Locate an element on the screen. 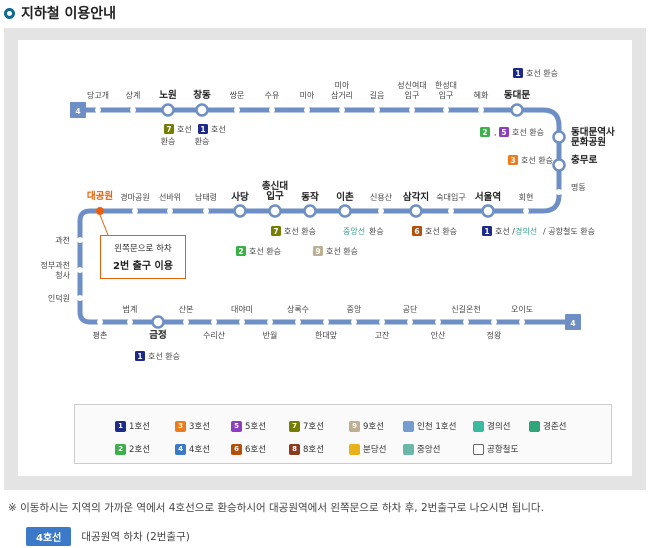  legend-item: 5 5호선 is located at coordinates (248, 426).